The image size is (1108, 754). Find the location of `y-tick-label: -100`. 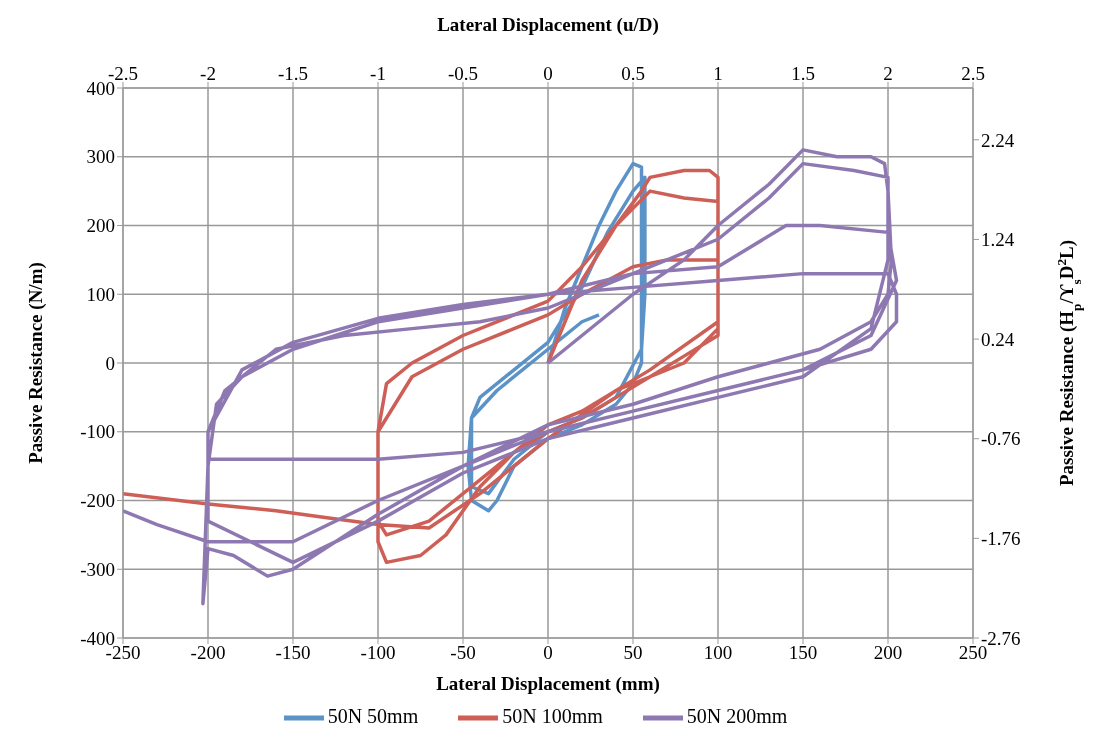

y-tick-label: -100 is located at coordinates (97, 432).